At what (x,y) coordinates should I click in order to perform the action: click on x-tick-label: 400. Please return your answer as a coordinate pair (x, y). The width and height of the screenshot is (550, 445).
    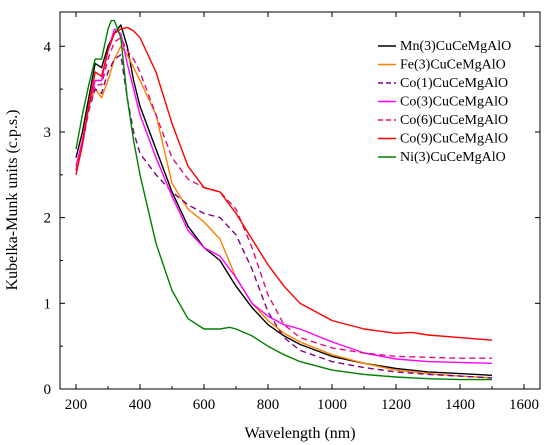
    Looking at the image, I should click on (140, 405).